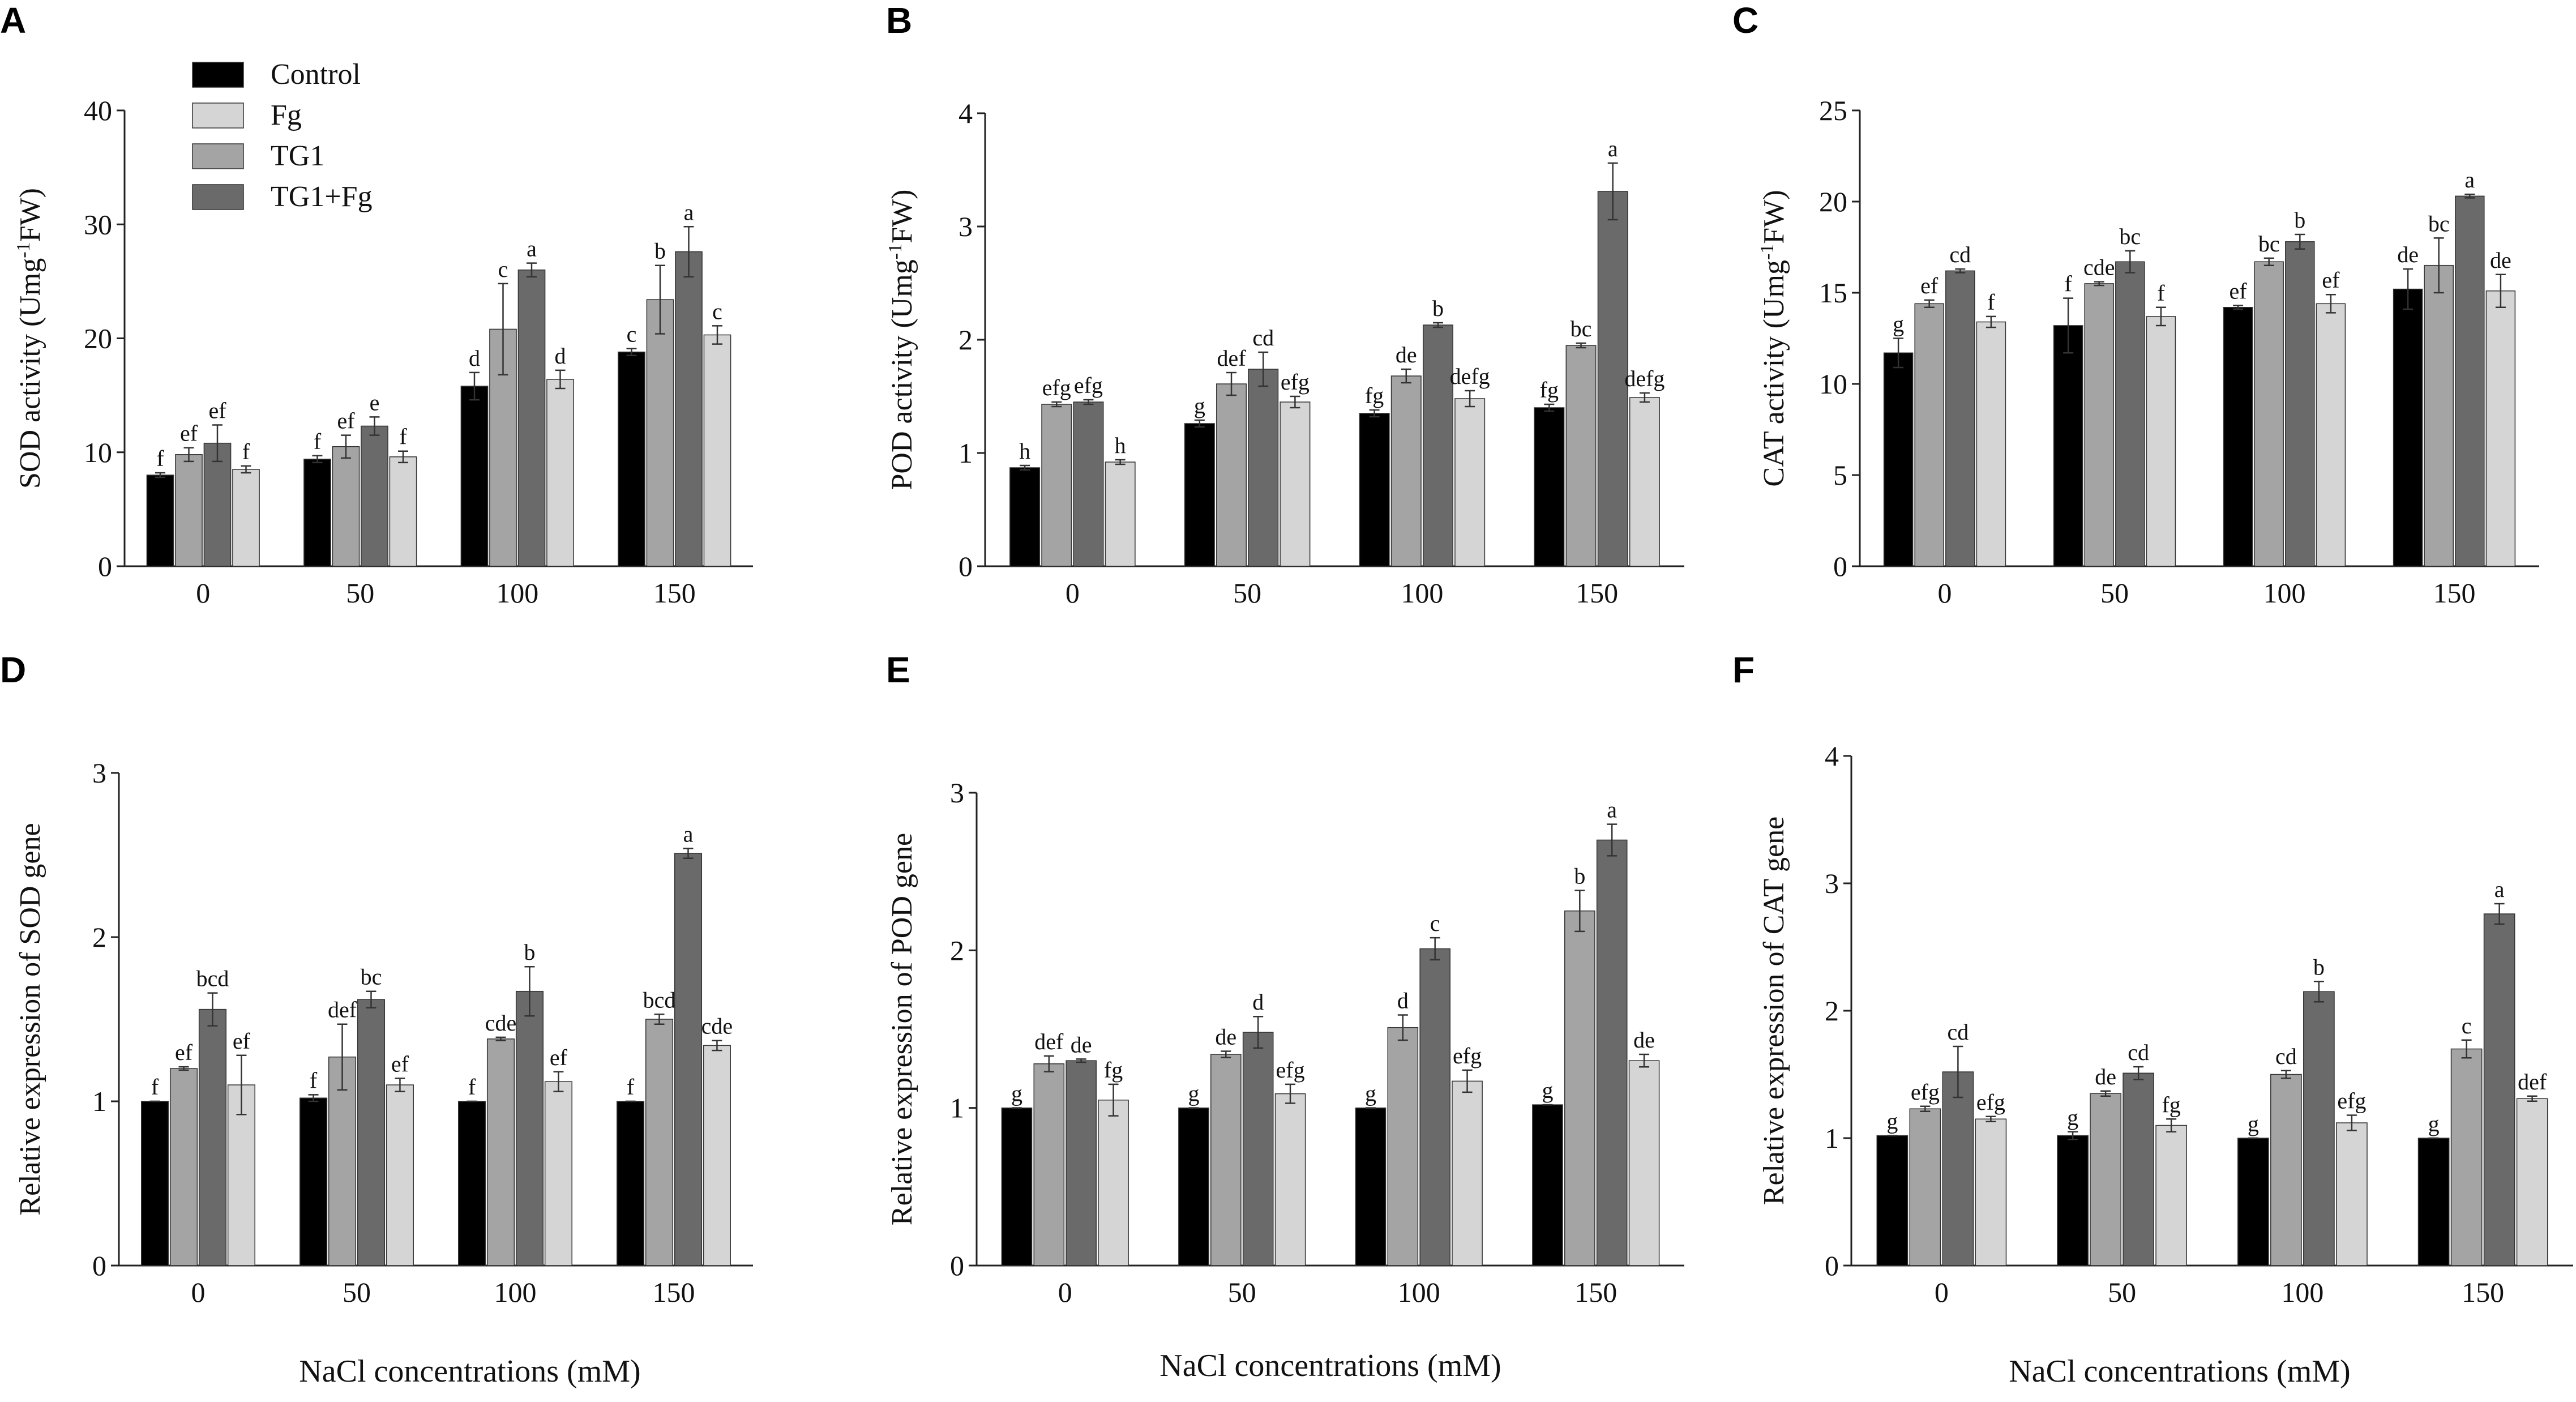 This screenshot has height=1402, width=2576. I want to click on significance-letter: fg, so click(2171, 1104).